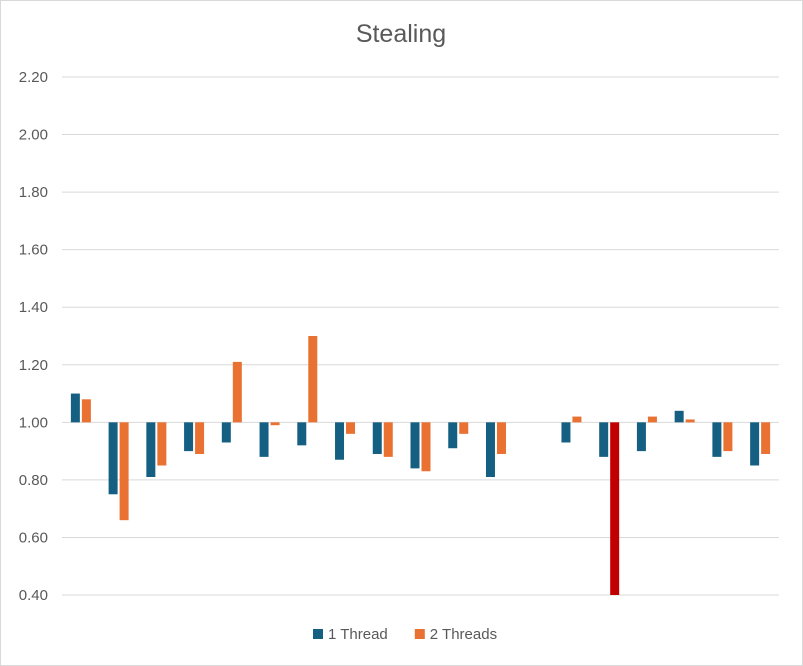 The width and height of the screenshot is (803, 666). I want to click on y-axis-ticks: 0.40 0.60 0.80 1.00 1.20 1.40 1.60 1.80 2.00 2.20, so click(33, 336).